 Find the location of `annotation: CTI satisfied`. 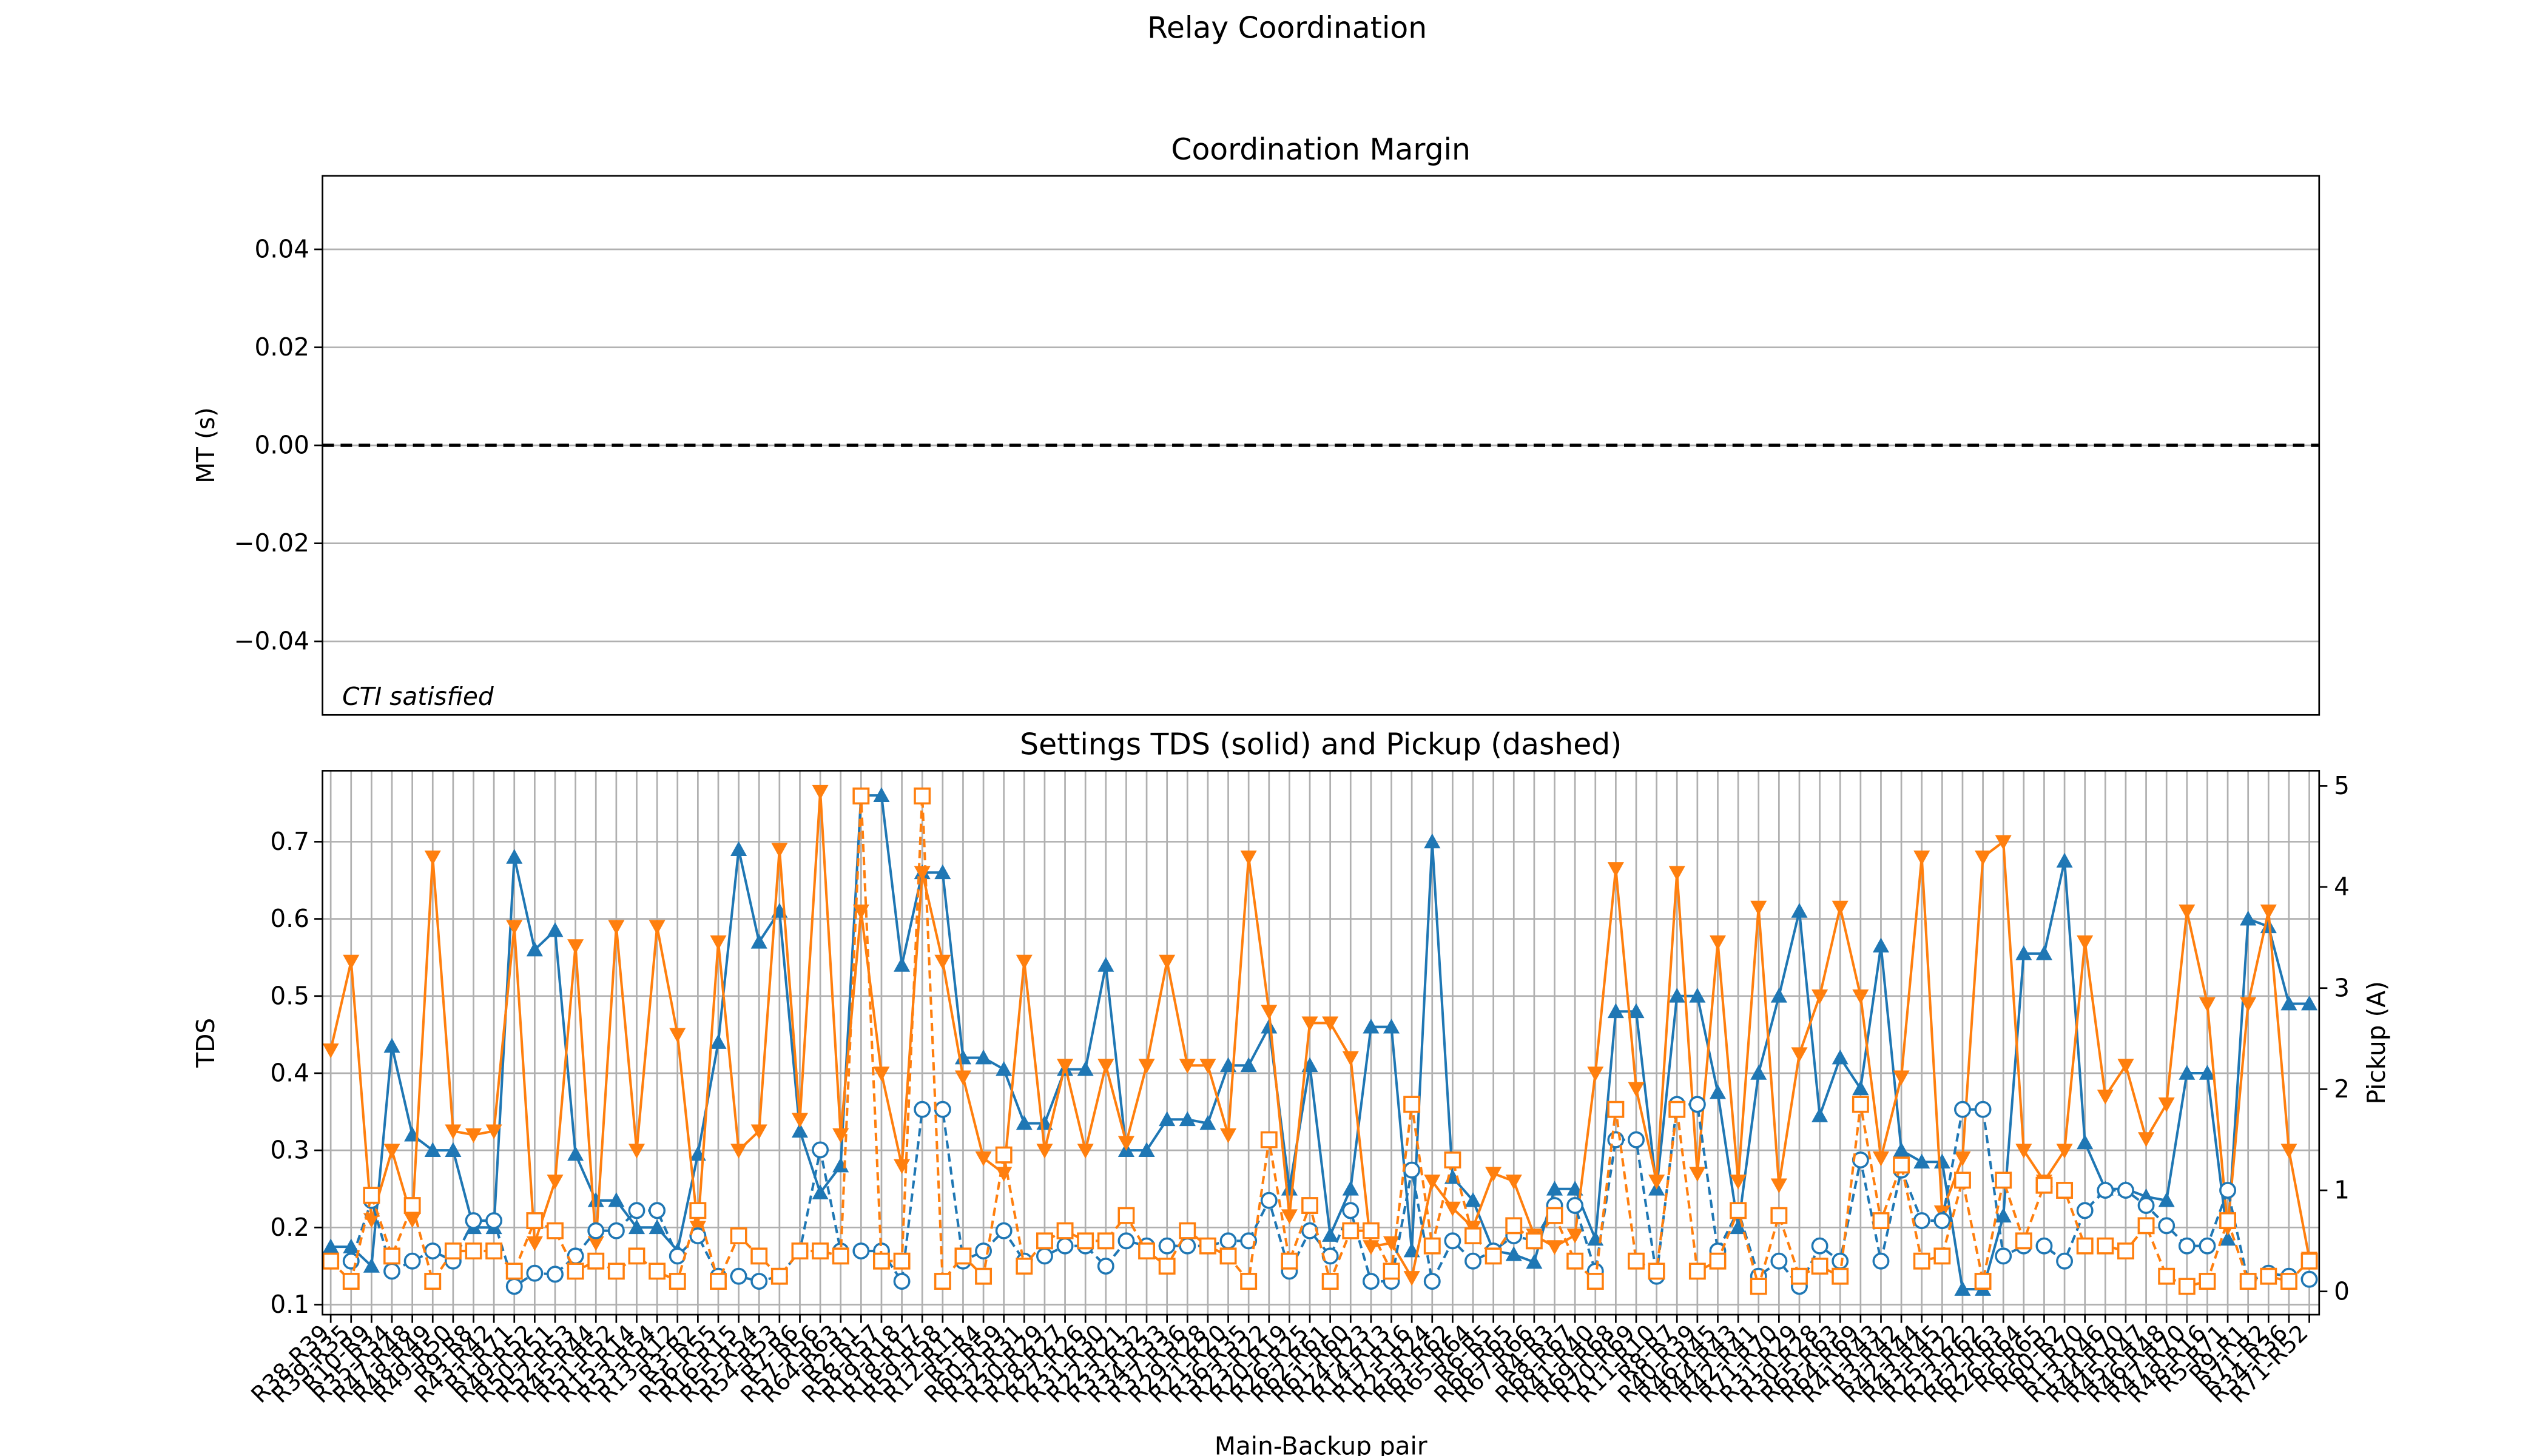

annotation: CTI satisfied is located at coordinates (418, 696).